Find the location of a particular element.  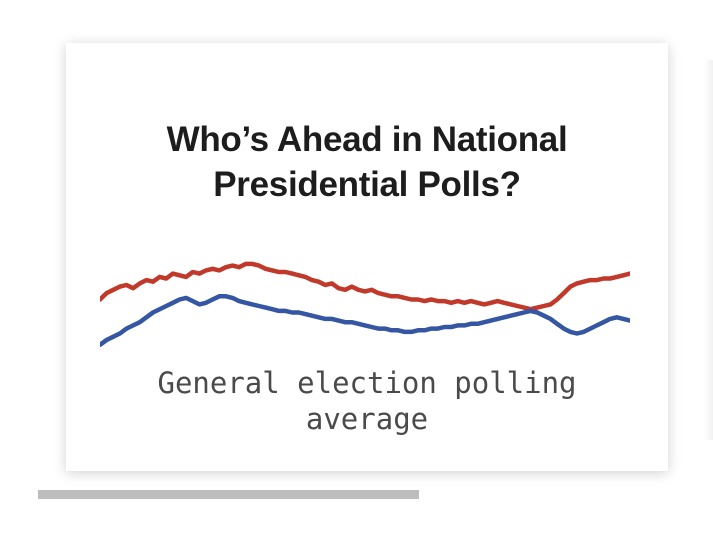

republican-poll-line is located at coordinates (365, 286).